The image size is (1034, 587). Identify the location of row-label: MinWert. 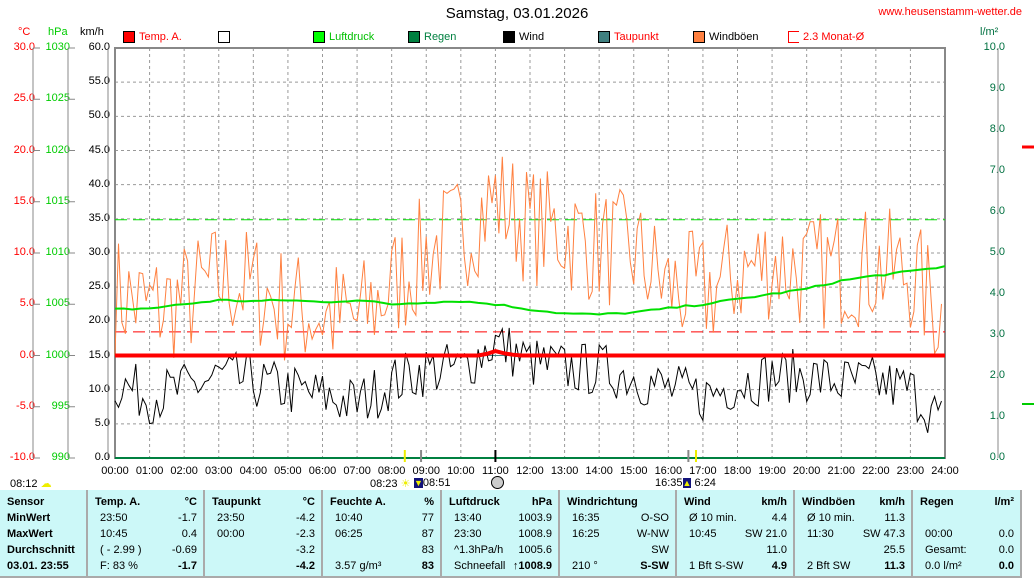
(29, 518).